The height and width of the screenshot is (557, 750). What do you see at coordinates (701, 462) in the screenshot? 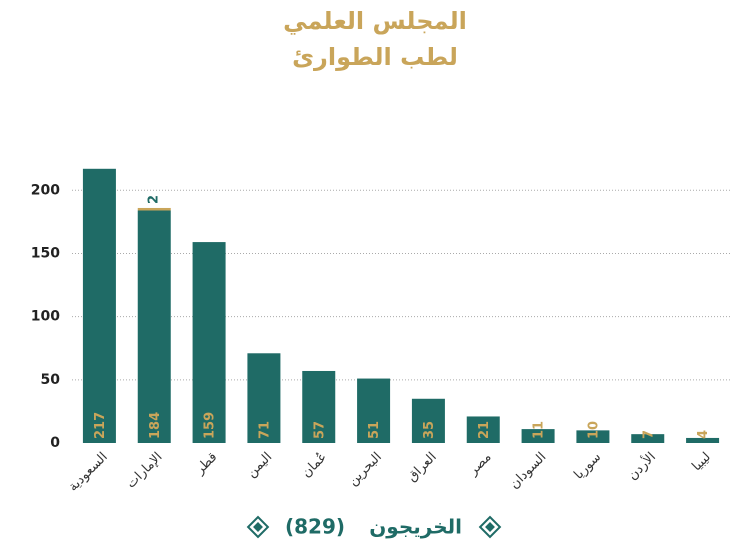
I see `x-tick-label: ليبيا` at bounding box center [701, 462].